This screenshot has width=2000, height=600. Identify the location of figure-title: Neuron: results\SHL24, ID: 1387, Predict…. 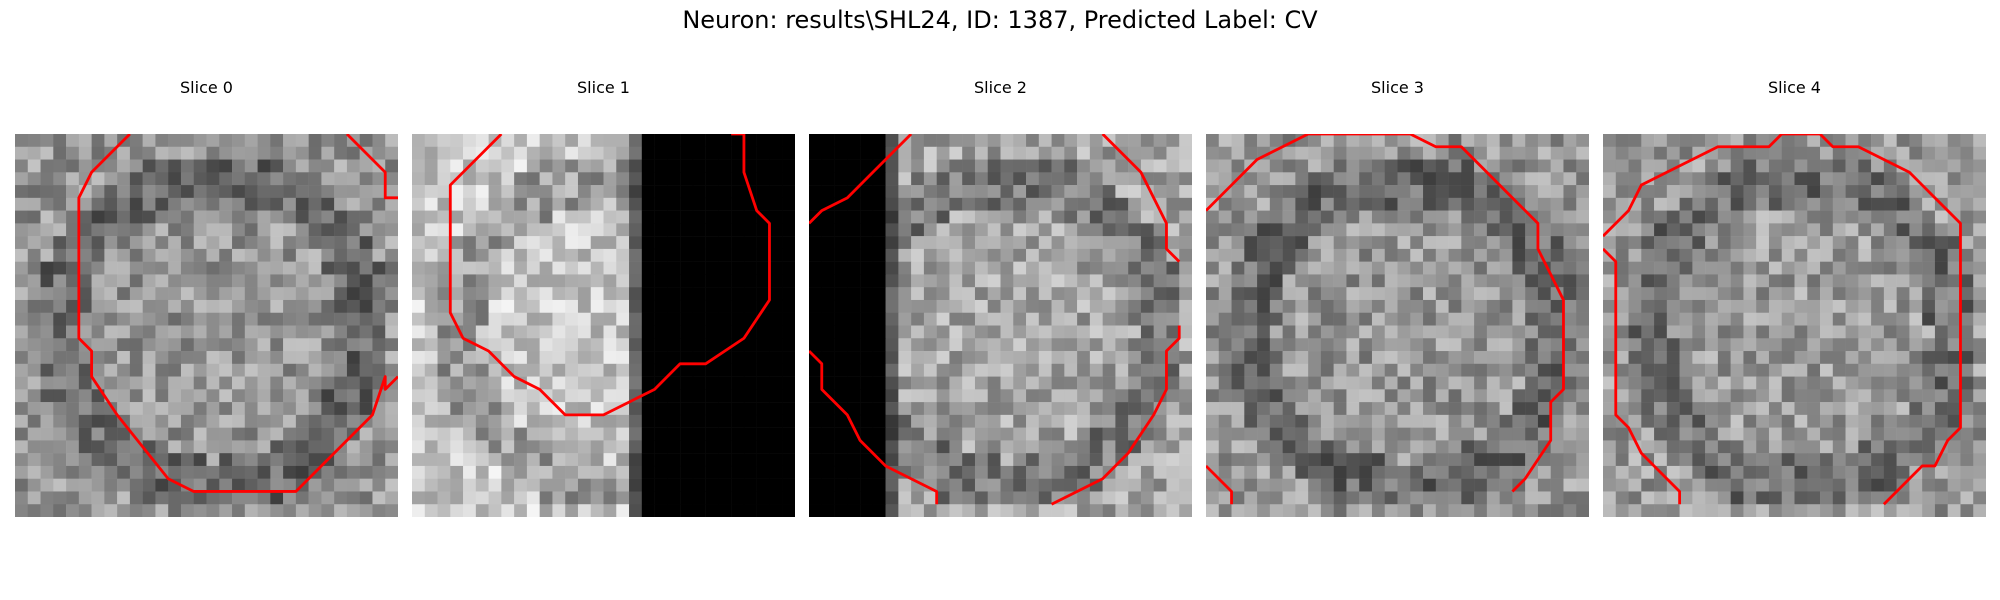
(1000, 20).